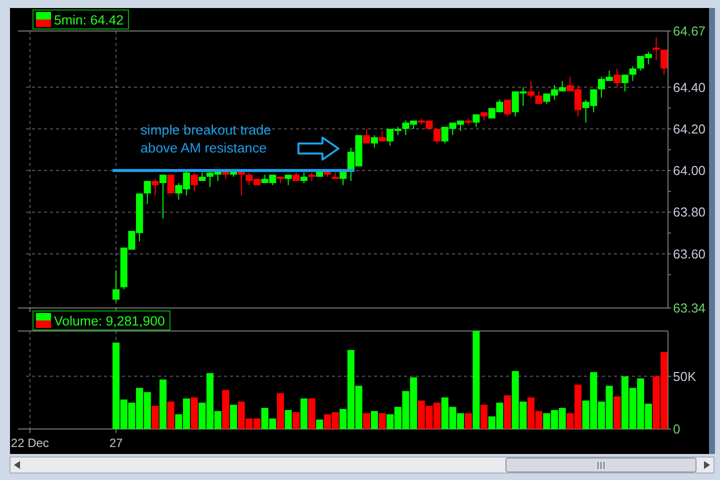 The image size is (720, 480). I want to click on y-tick-label: 64.00, so click(689, 170).